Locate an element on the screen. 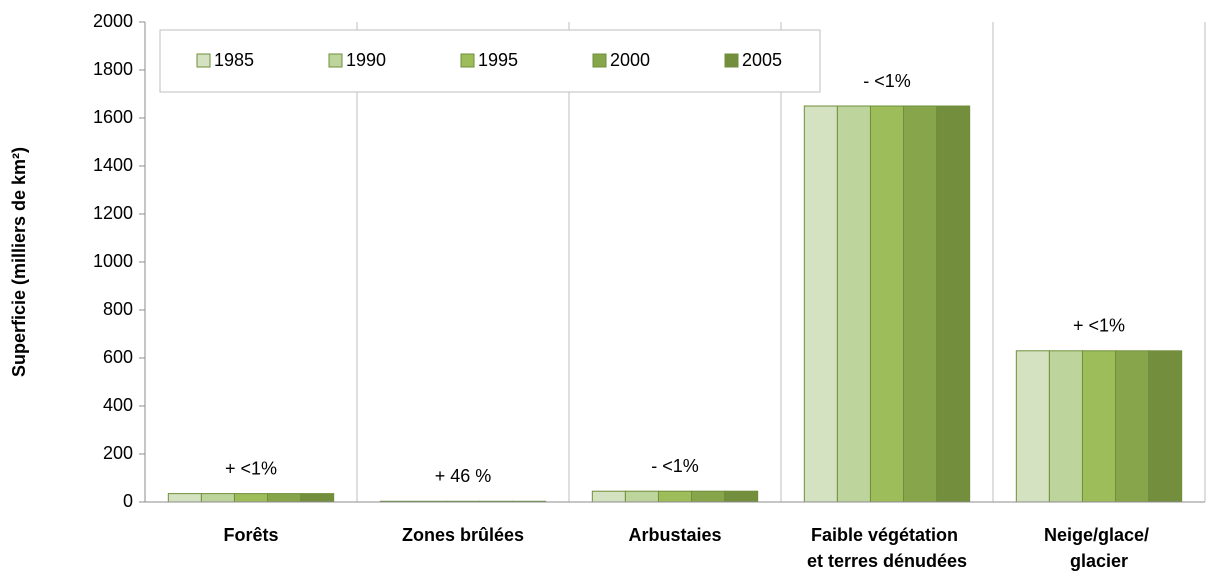 The height and width of the screenshot is (581, 1210). y-tick-label: 1400 is located at coordinates (113, 165).